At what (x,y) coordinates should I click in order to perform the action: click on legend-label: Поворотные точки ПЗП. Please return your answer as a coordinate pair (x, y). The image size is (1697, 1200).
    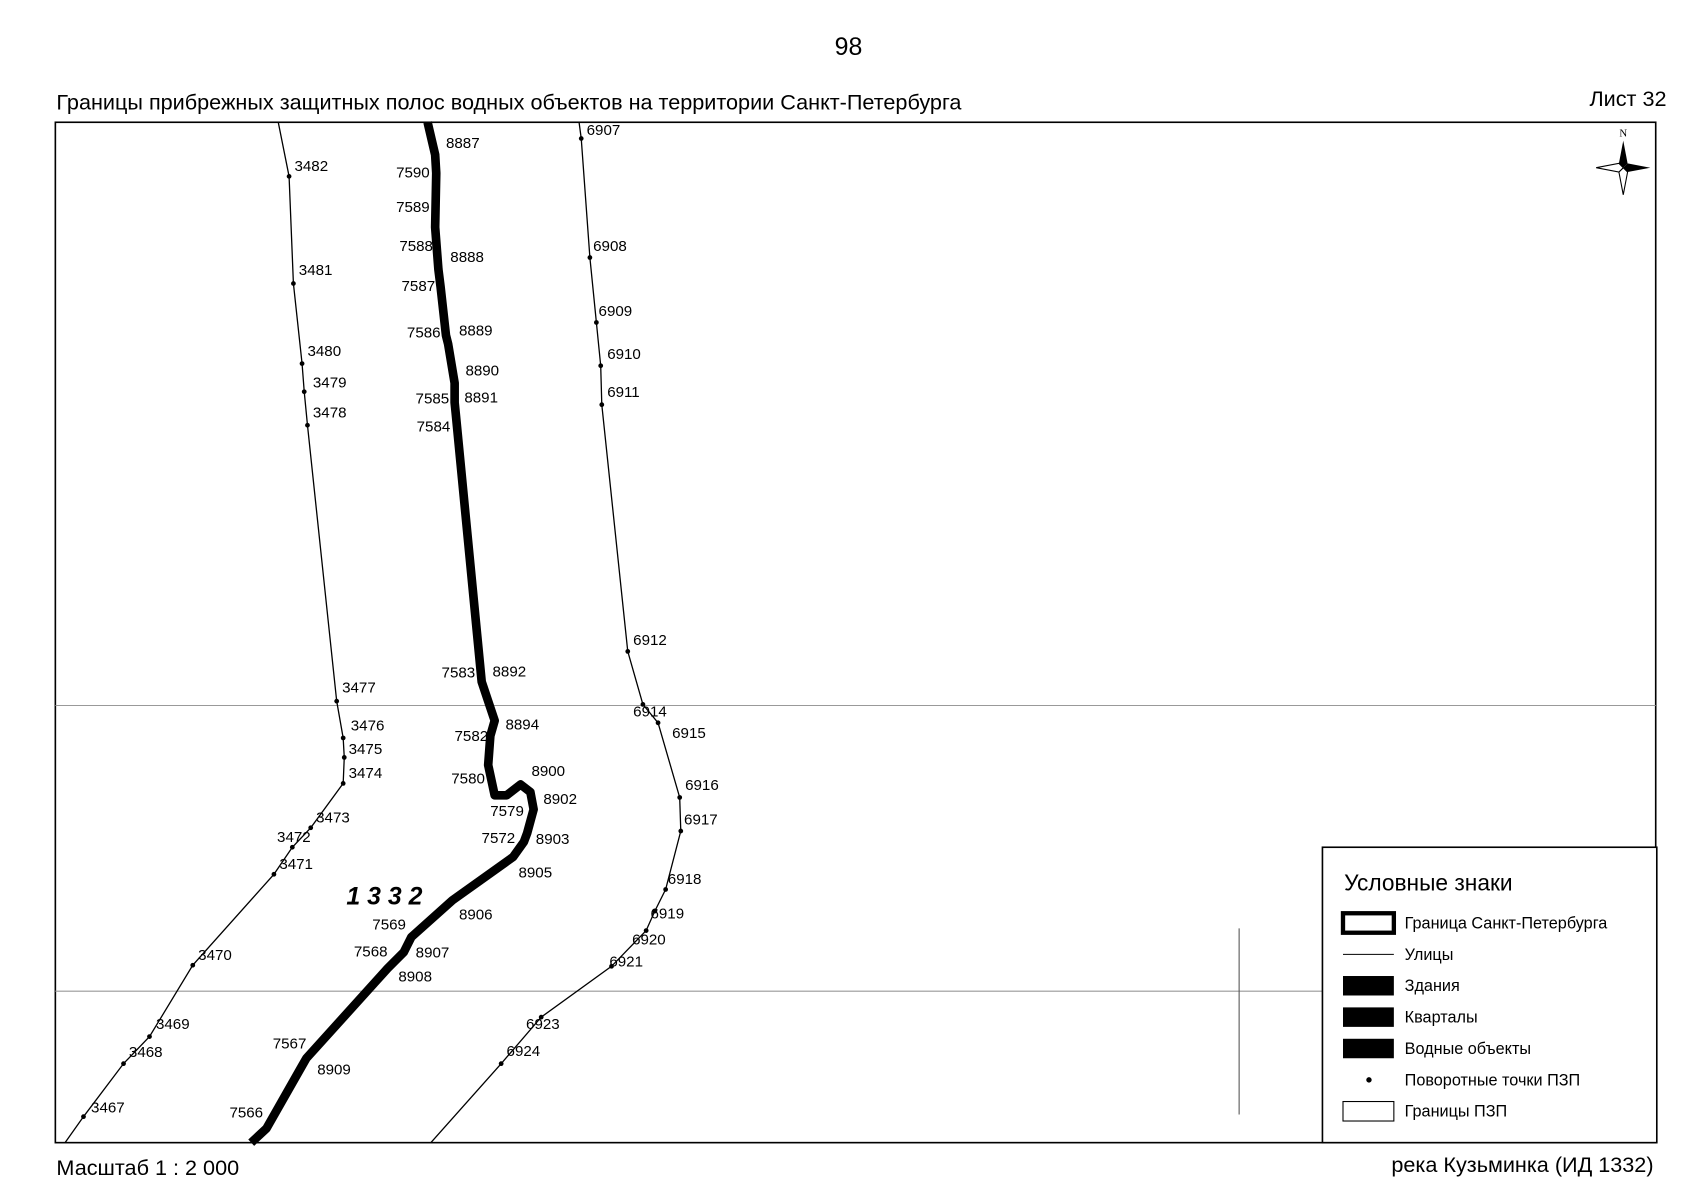
    Looking at the image, I should click on (1493, 1080).